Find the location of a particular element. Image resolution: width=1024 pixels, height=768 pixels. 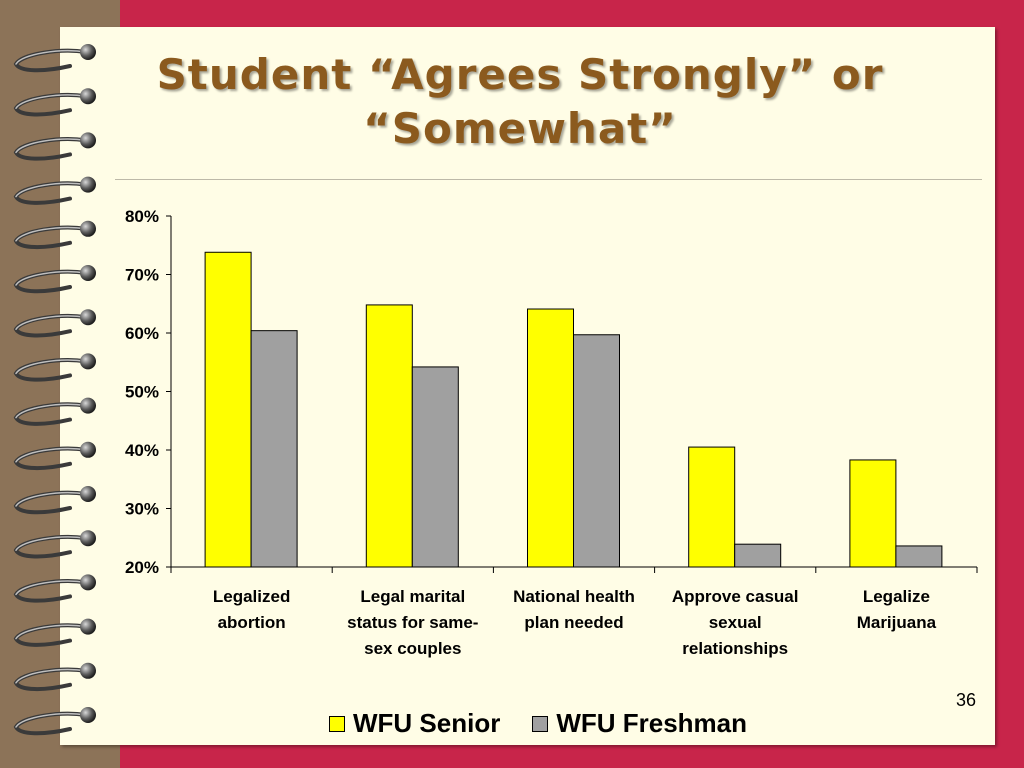

title-divider is located at coordinates (548, 179).